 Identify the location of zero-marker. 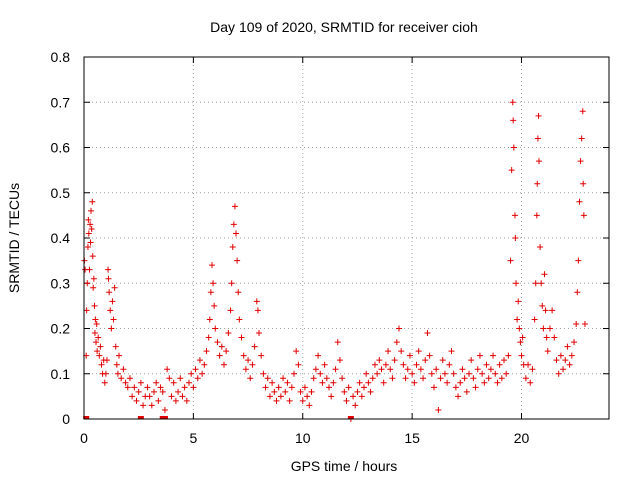
(164, 417).